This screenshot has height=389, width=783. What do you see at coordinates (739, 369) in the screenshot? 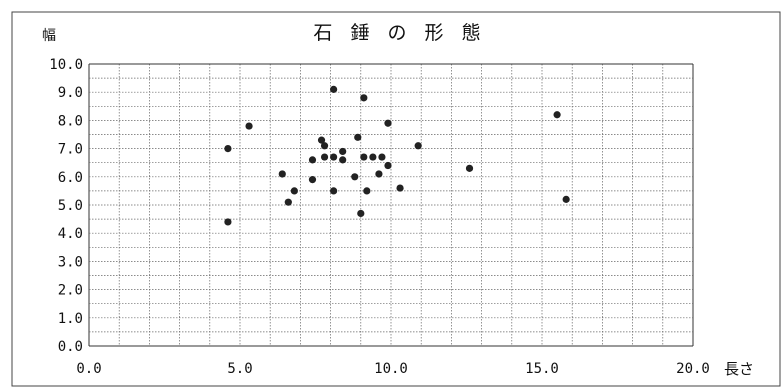
I see `x-axis-label: 長さ` at bounding box center [739, 369].